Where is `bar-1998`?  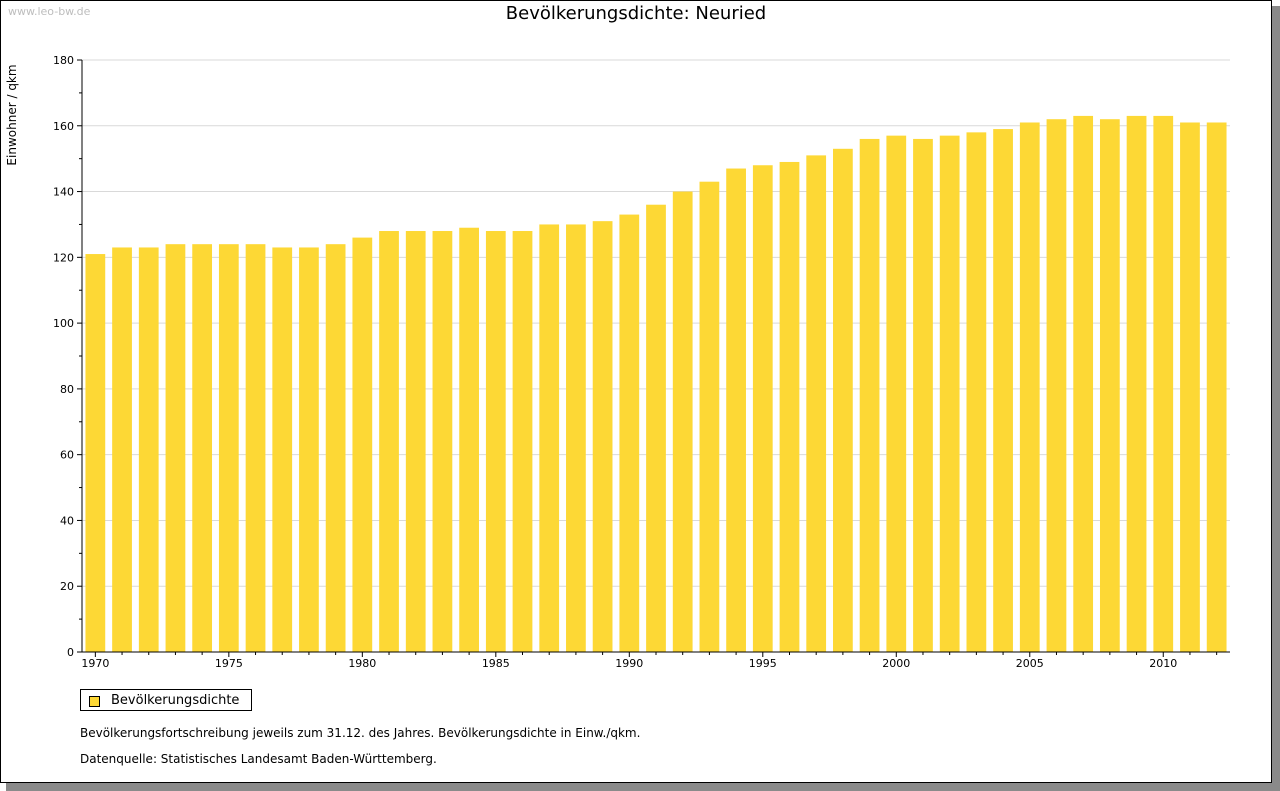 bar-1998 is located at coordinates (843, 400).